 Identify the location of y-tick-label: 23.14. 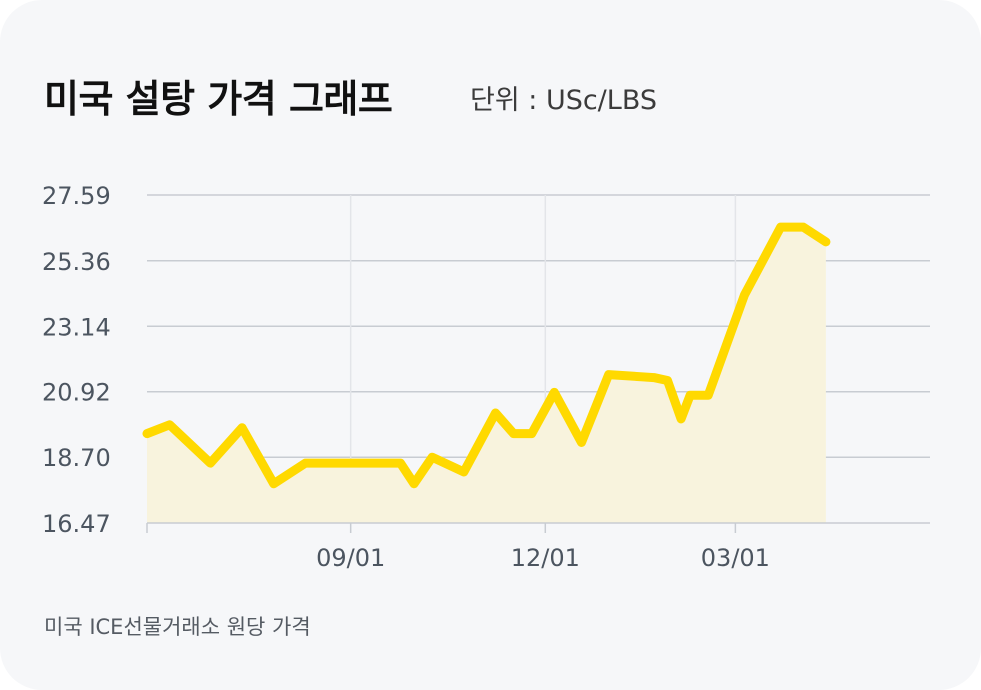
(76, 327).